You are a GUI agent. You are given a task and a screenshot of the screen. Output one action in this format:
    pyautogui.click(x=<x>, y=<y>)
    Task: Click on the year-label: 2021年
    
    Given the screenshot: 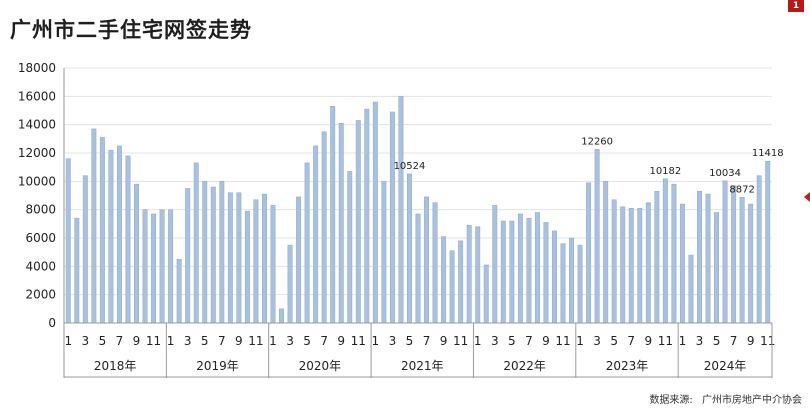 What is the action you would take?
    pyautogui.click(x=422, y=366)
    